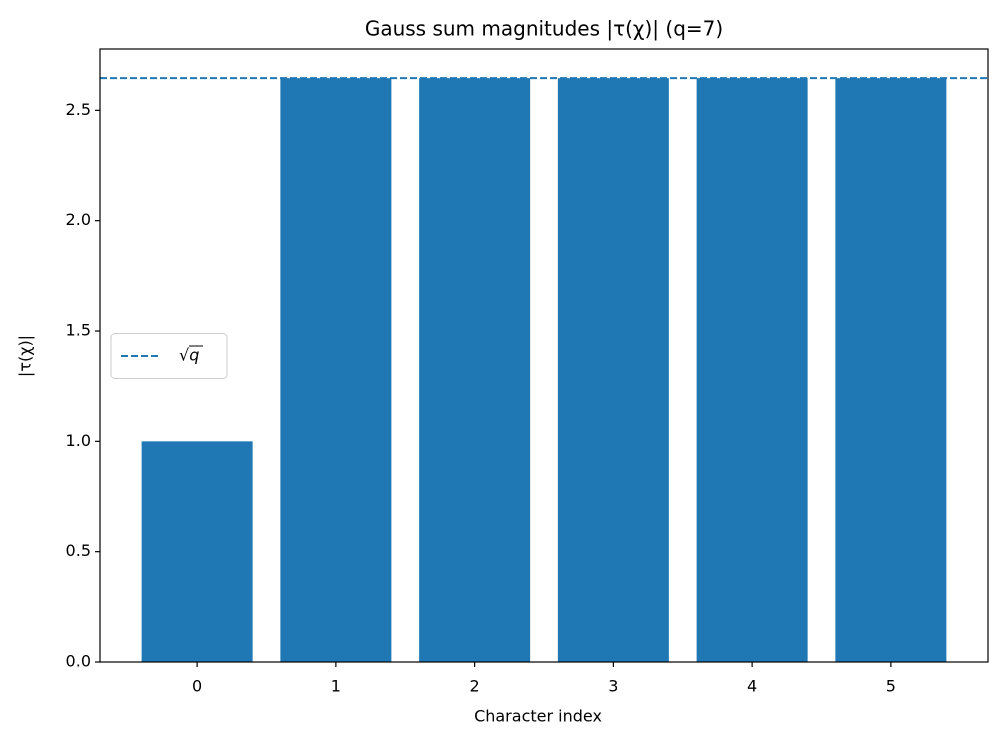 This screenshot has height=743, width=1004. What do you see at coordinates (25, 356) in the screenshot?
I see `y-axis-label: |τ(χ)|` at bounding box center [25, 356].